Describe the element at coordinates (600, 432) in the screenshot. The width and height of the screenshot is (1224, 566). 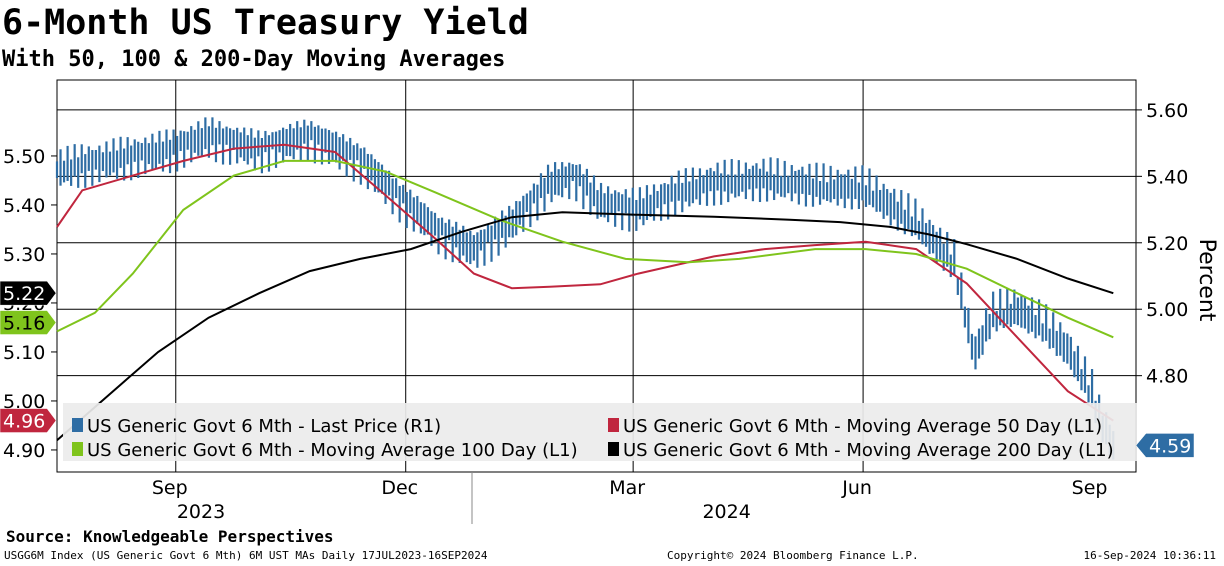
I see `legend-box` at that location.